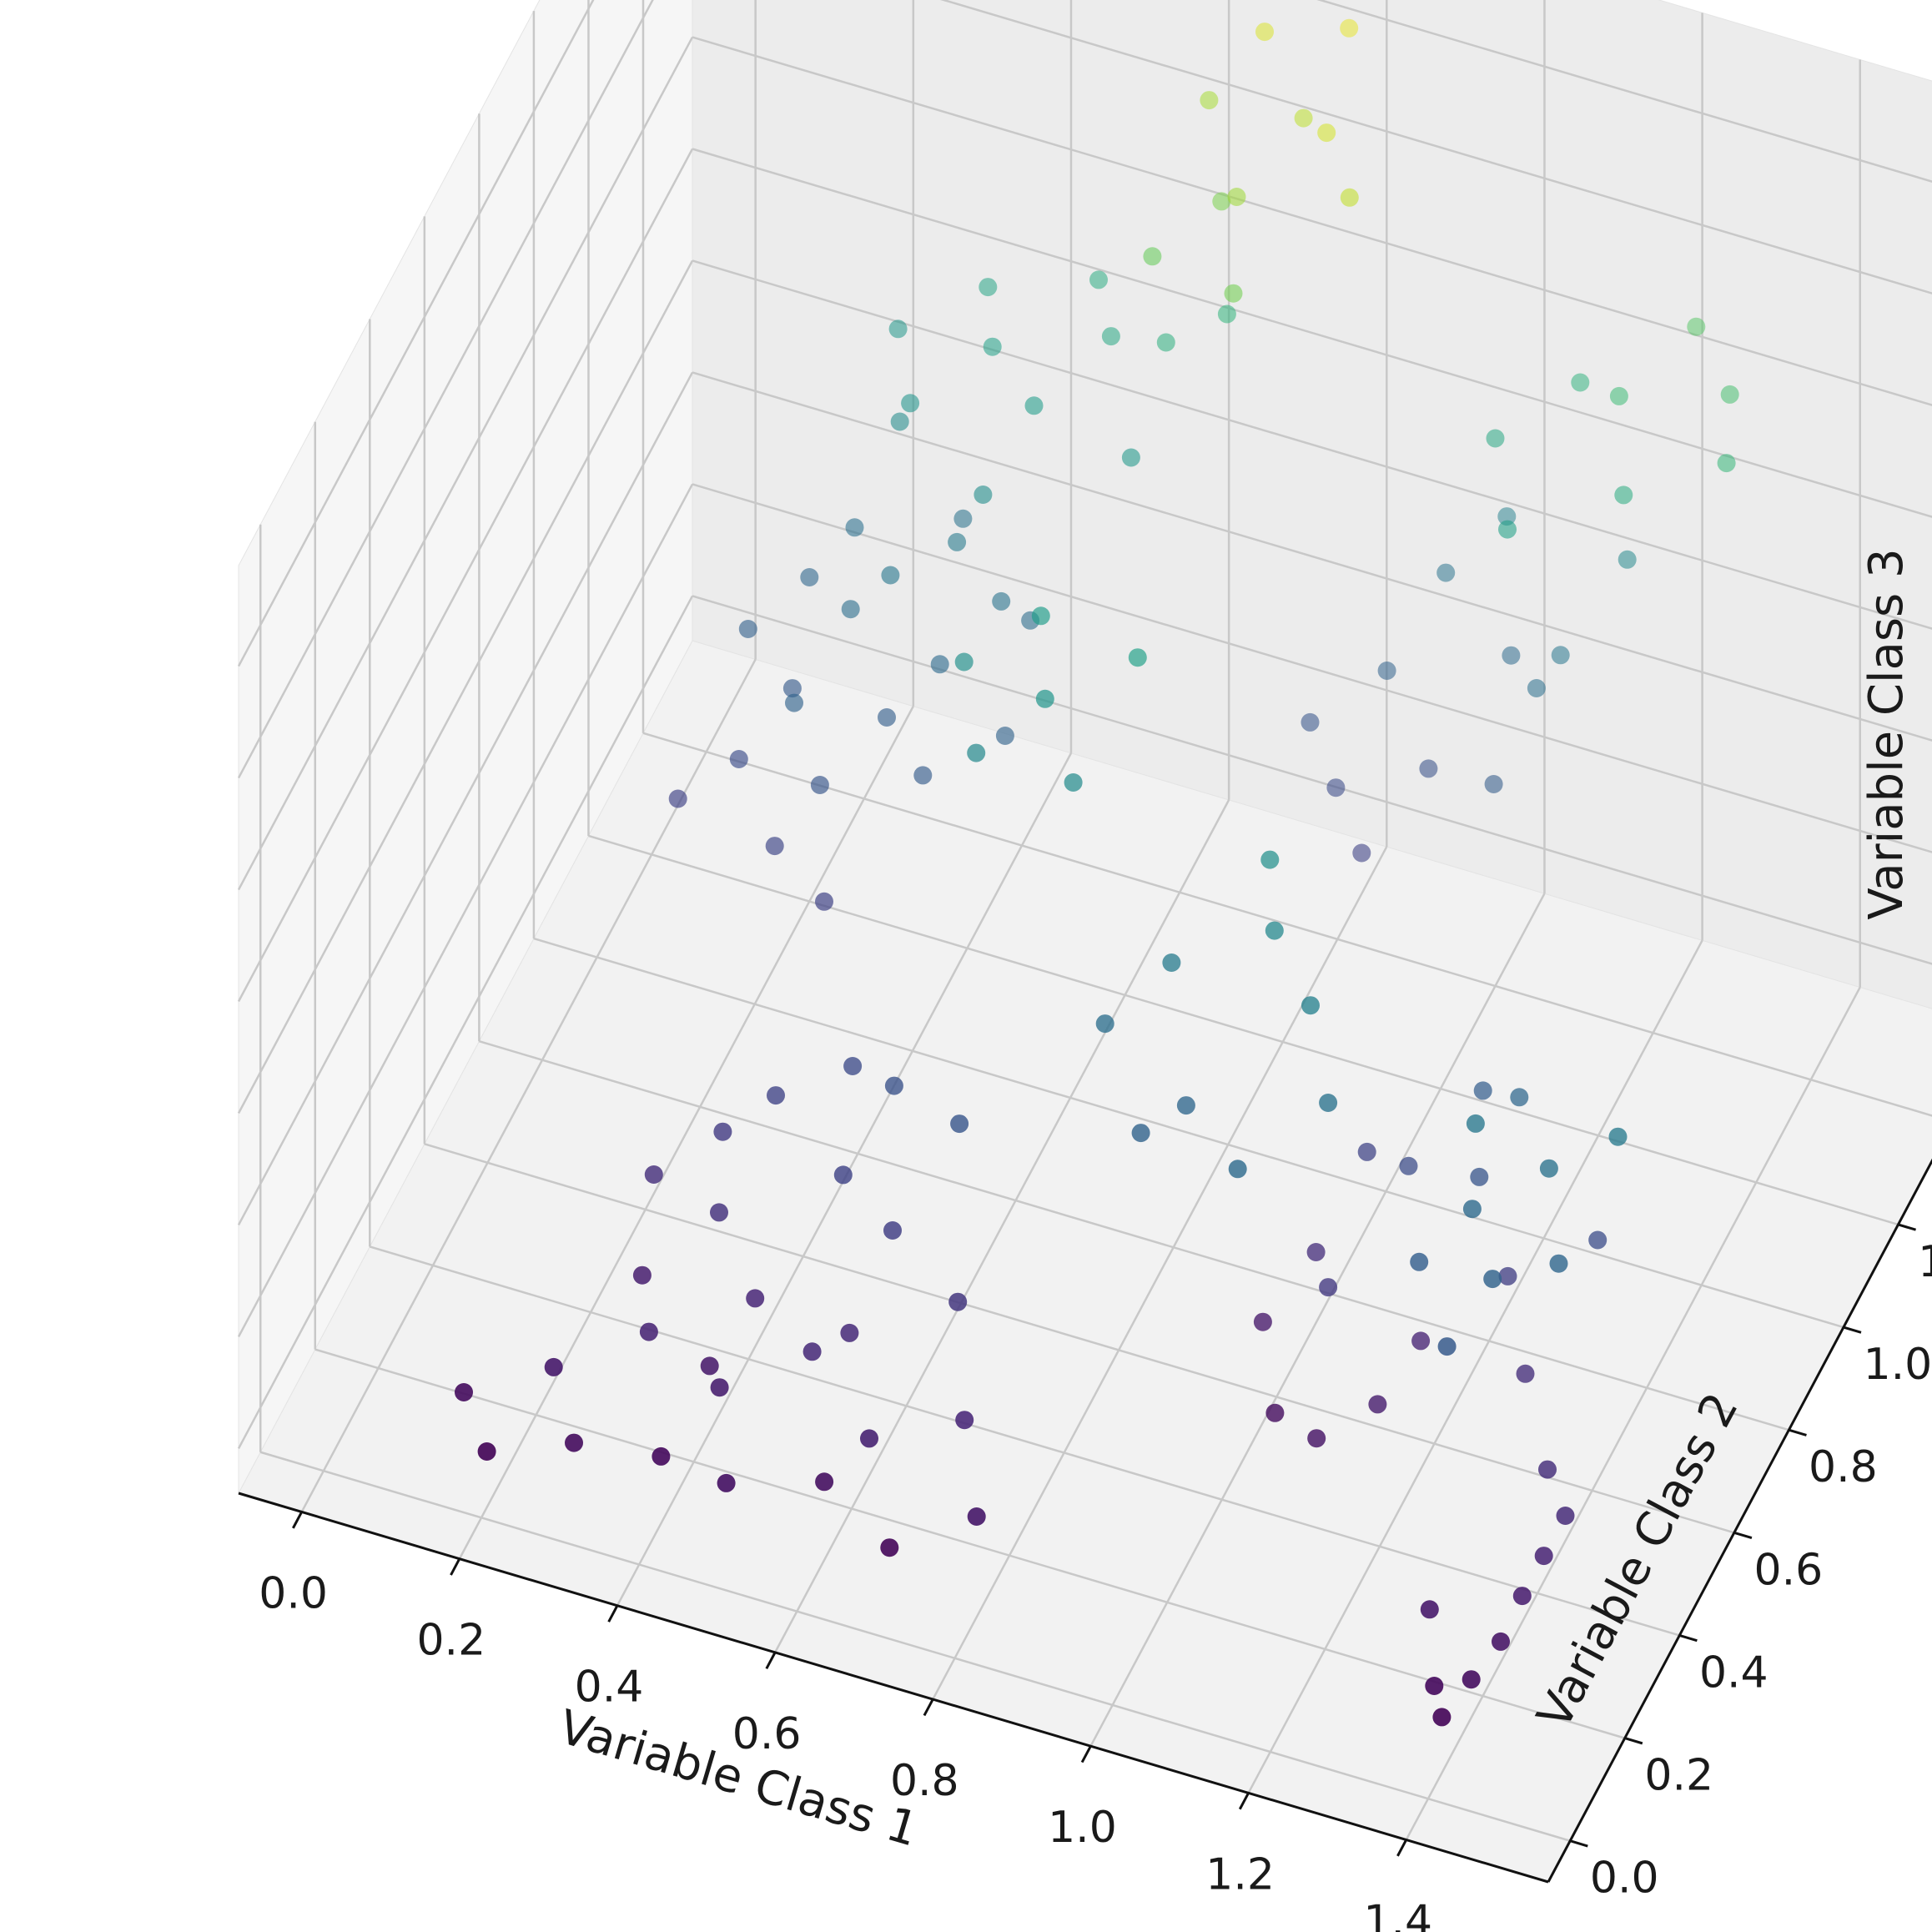  Describe the element at coordinates (293, 1593) in the screenshot. I see `x-tick-label: 0.0` at that location.